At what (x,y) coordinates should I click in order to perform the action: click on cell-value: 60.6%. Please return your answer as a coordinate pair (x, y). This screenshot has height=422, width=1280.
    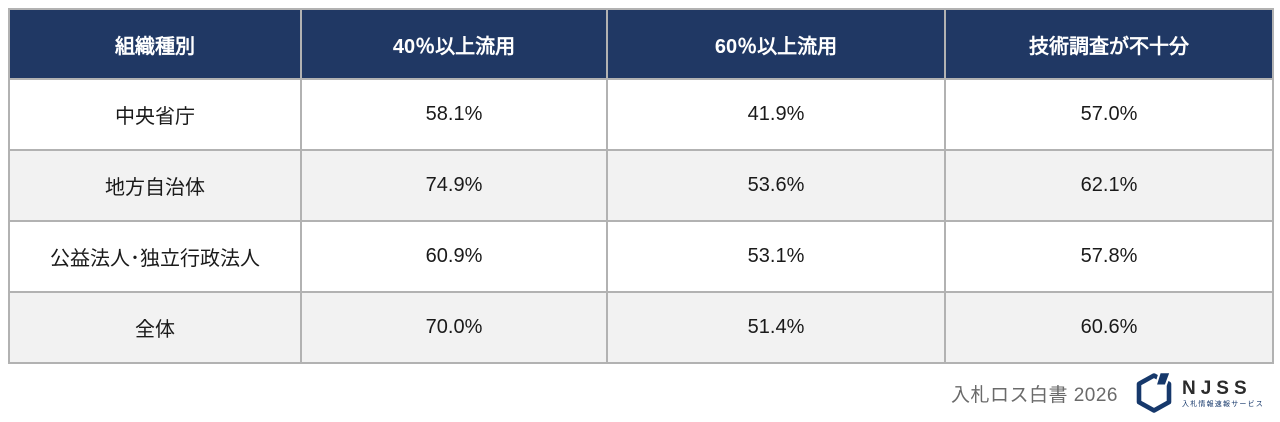
    Looking at the image, I should click on (1109, 327).